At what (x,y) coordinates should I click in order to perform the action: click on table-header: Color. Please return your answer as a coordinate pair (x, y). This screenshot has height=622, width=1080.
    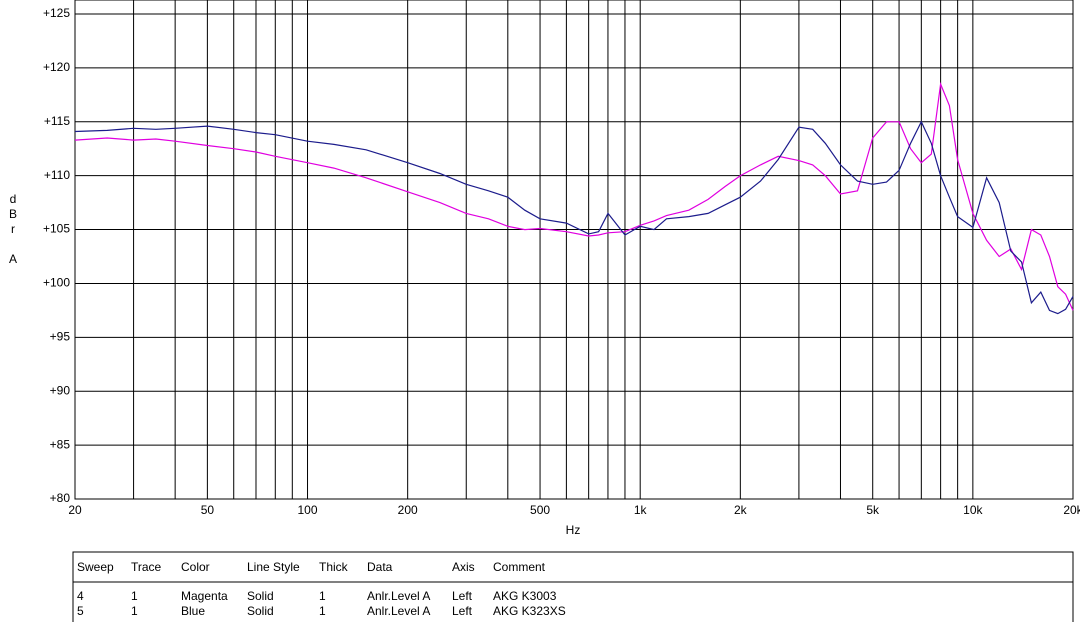
    Looking at the image, I should click on (195, 567).